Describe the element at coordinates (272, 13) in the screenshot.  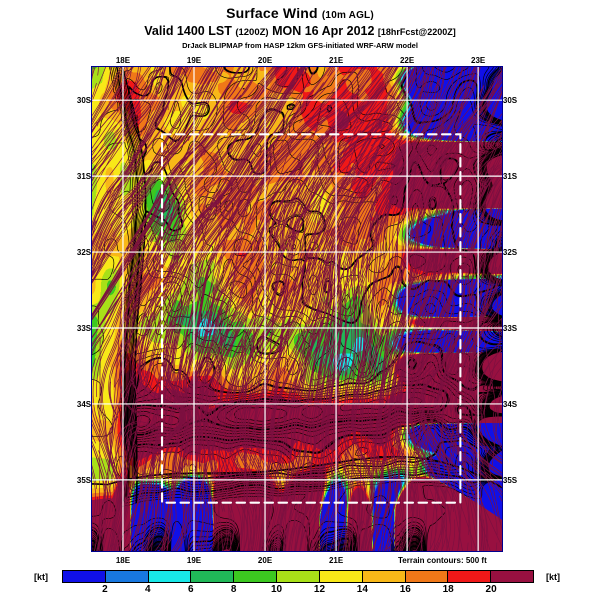
I see `title-main: Surface Wind` at that location.